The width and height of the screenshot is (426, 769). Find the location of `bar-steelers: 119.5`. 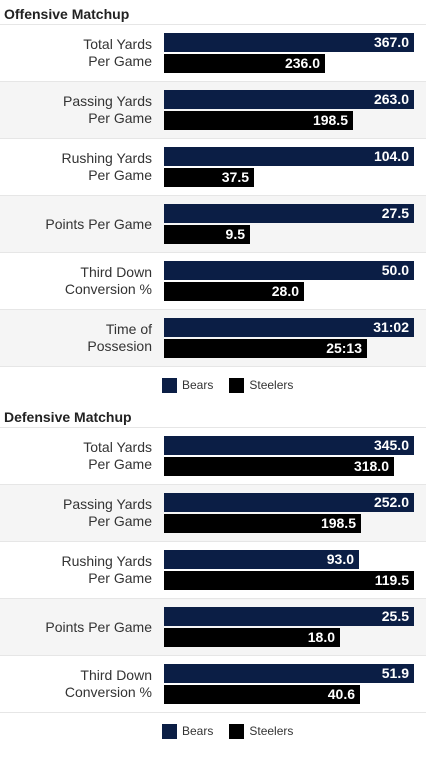

bar-steelers: 119.5 is located at coordinates (289, 580).